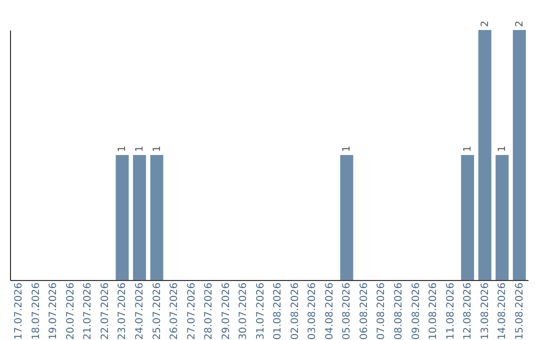 This screenshot has height=340, width=540. Describe the element at coordinates (502, 311) in the screenshot. I see `x-tick-label: 14.08.2026` at that location.